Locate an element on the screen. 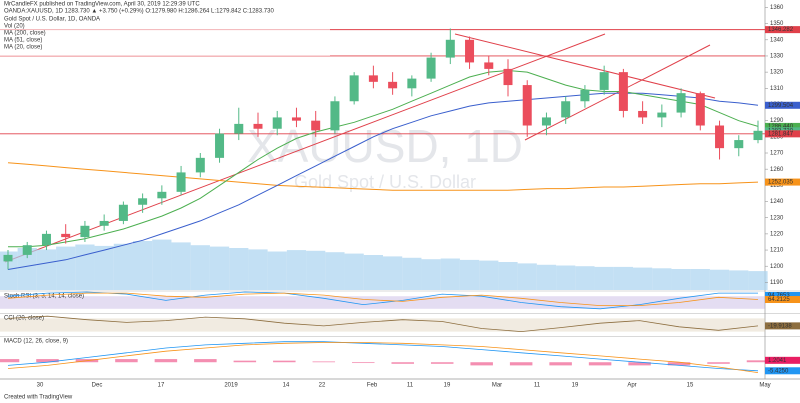 The image size is (800, 403). pane-marker-label: 1.2041 is located at coordinates (777, 361).